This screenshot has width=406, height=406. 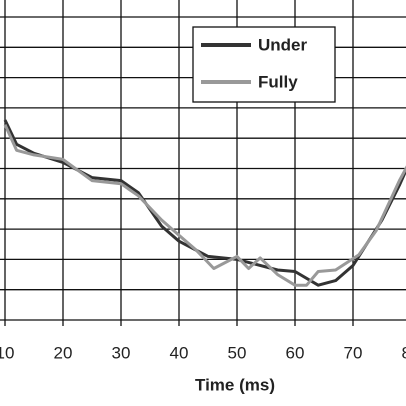 I want to click on x-tick-label: 10, so click(x=7, y=352).